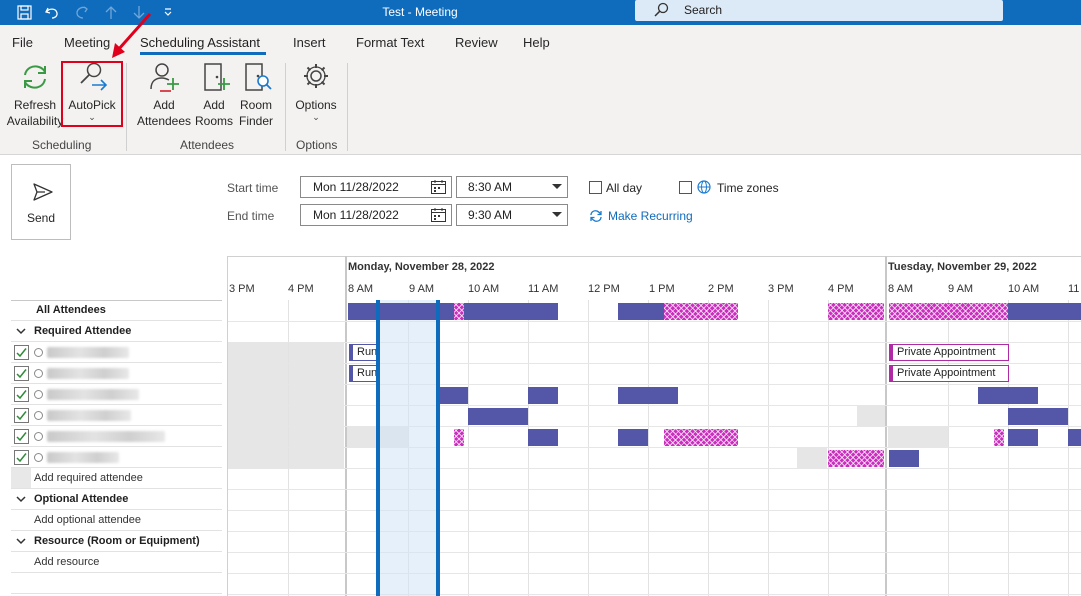 Image resolution: width=1081 pixels, height=596 pixels. I want to click on room-finder-icon, so click(258, 77).